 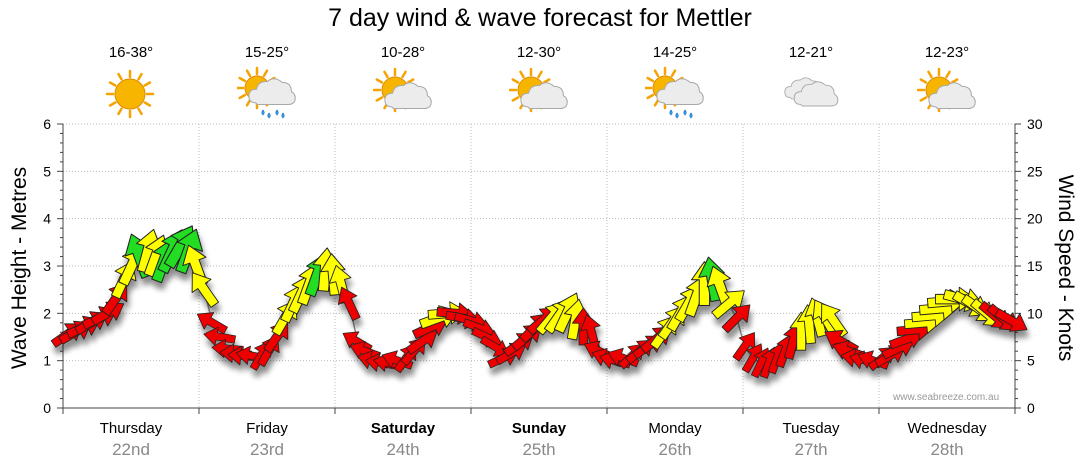 What do you see at coordinates (1035, 313) in the screenshot?
I see `right-tick-label: 10` at bounding box center [1035, 313].